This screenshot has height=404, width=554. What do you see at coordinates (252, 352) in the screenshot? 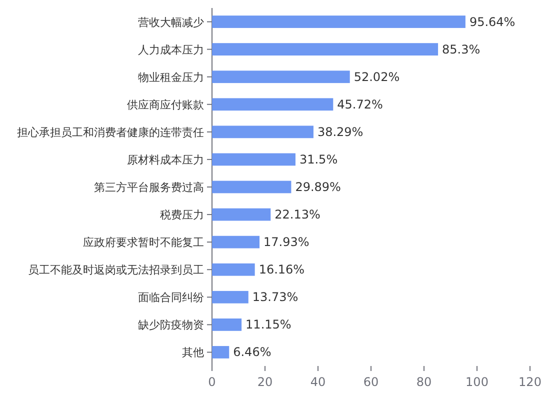
I see `data-label: 6.46%` at bounding box center [252, 352].